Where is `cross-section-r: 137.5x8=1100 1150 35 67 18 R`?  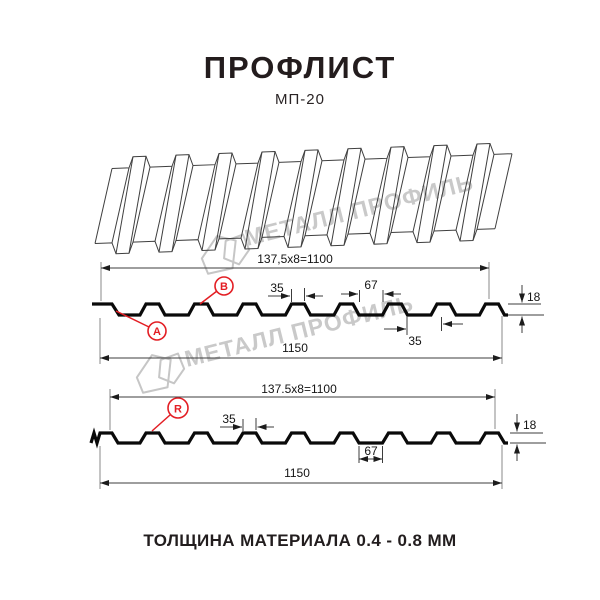 cross-section-r: 137.5x8=1100 1150 35 67 18 R is located at coordinates (317, 435).